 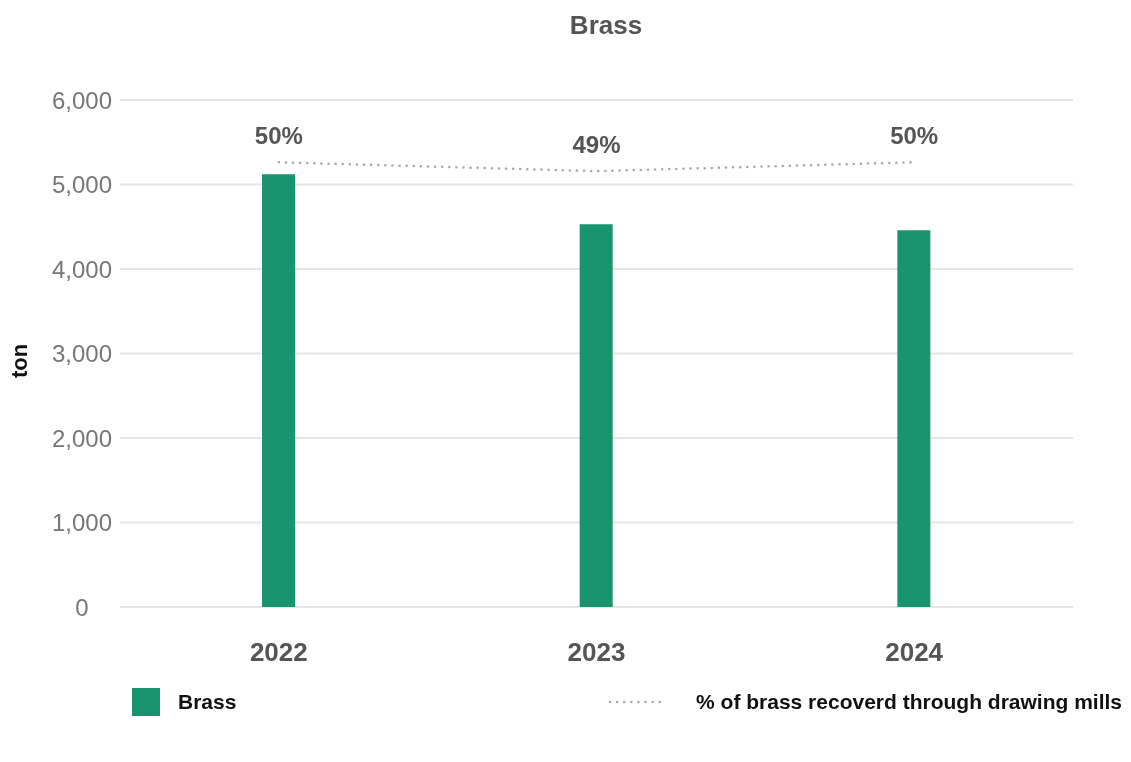 I want to click on x-tick-label: 2022, so click(x=278, y=652).